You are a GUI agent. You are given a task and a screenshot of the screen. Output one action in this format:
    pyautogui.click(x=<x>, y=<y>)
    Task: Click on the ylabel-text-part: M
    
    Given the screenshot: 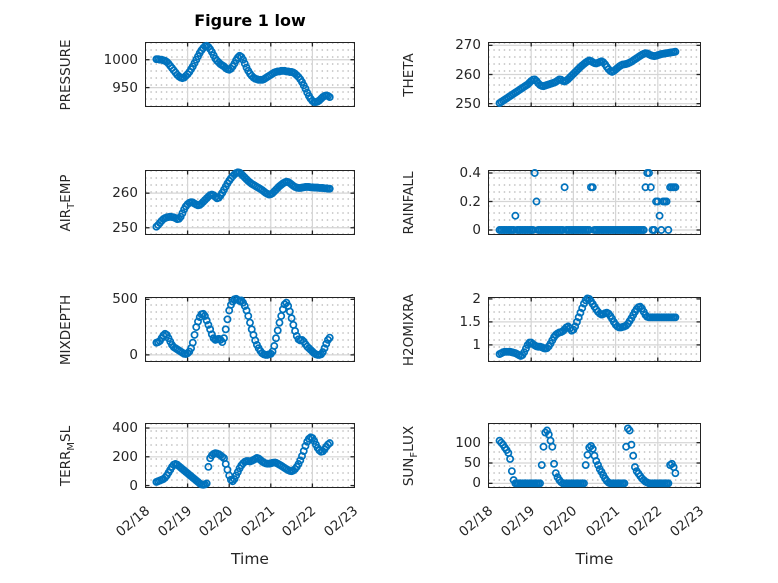 What is the action you would take?
    pyautogui.click(x=71, y=446)
    